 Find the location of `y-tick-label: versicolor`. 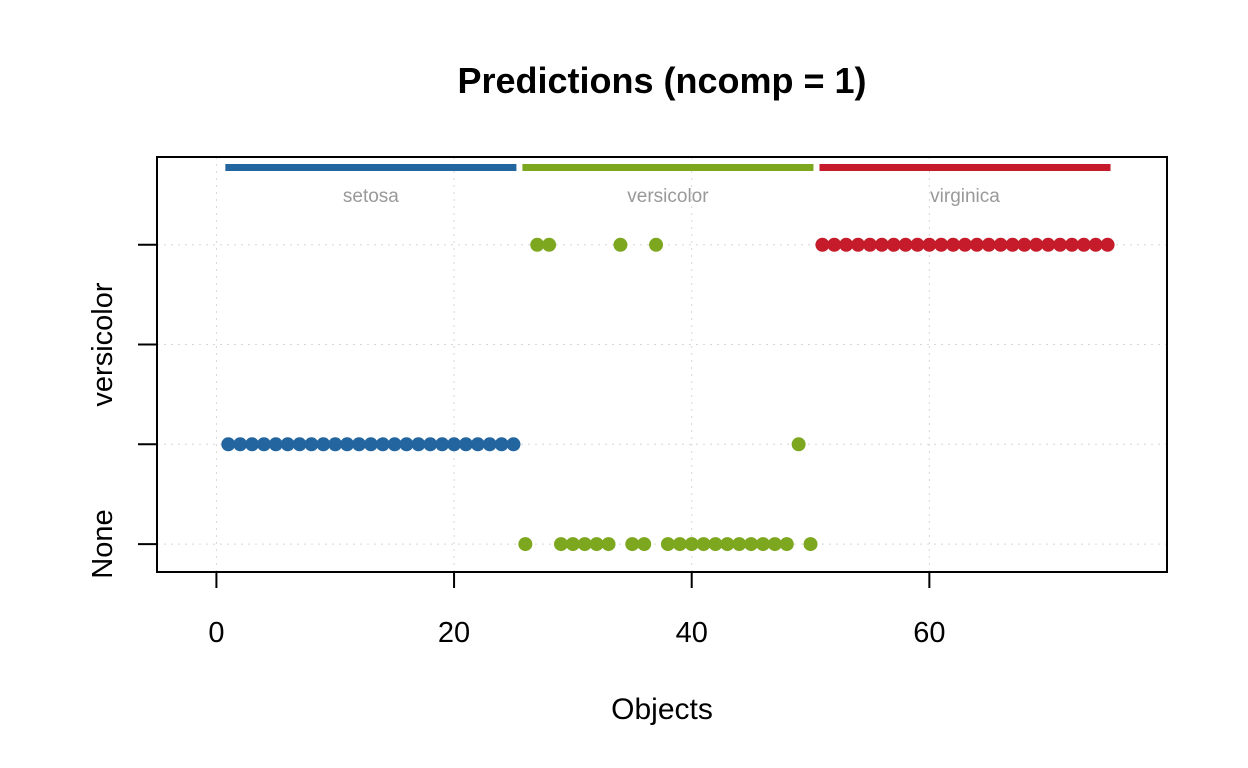

y-tick-label: versicolor is located at coordinates (103, 344).